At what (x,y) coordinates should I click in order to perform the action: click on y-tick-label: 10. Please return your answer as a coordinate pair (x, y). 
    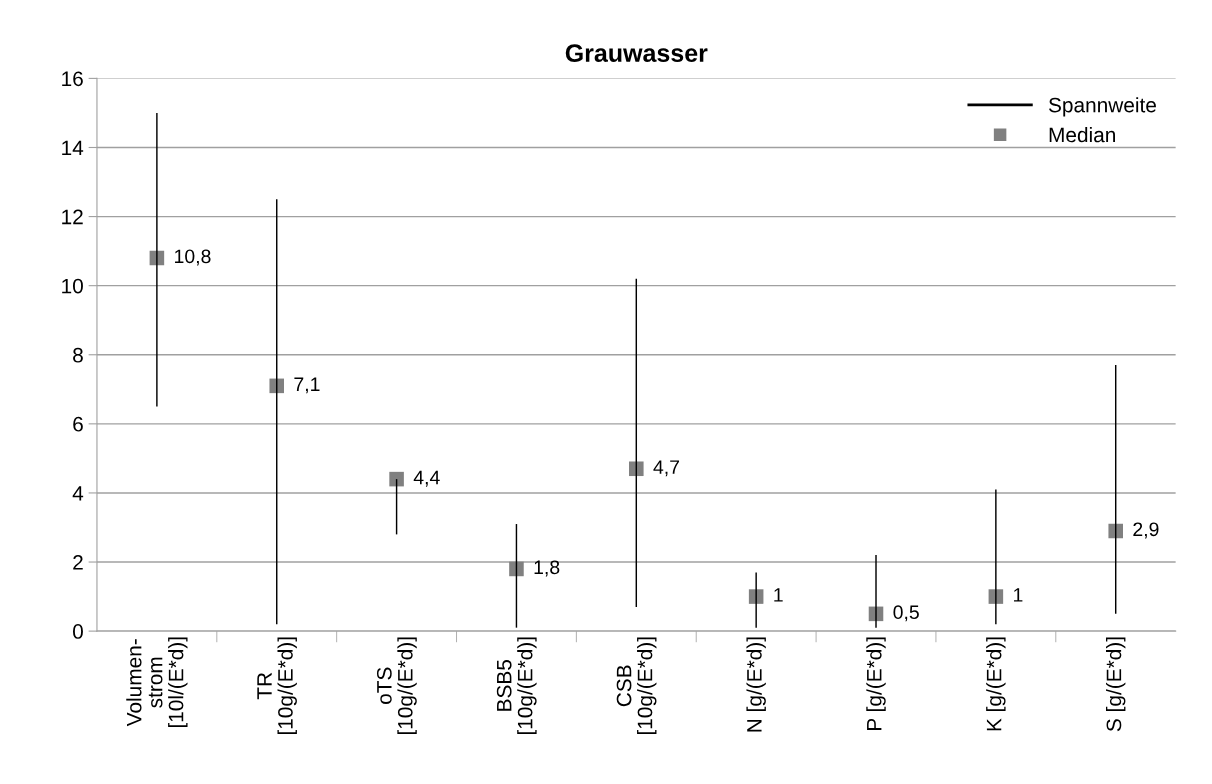
    Looking at the image, I should click on (72, 286).